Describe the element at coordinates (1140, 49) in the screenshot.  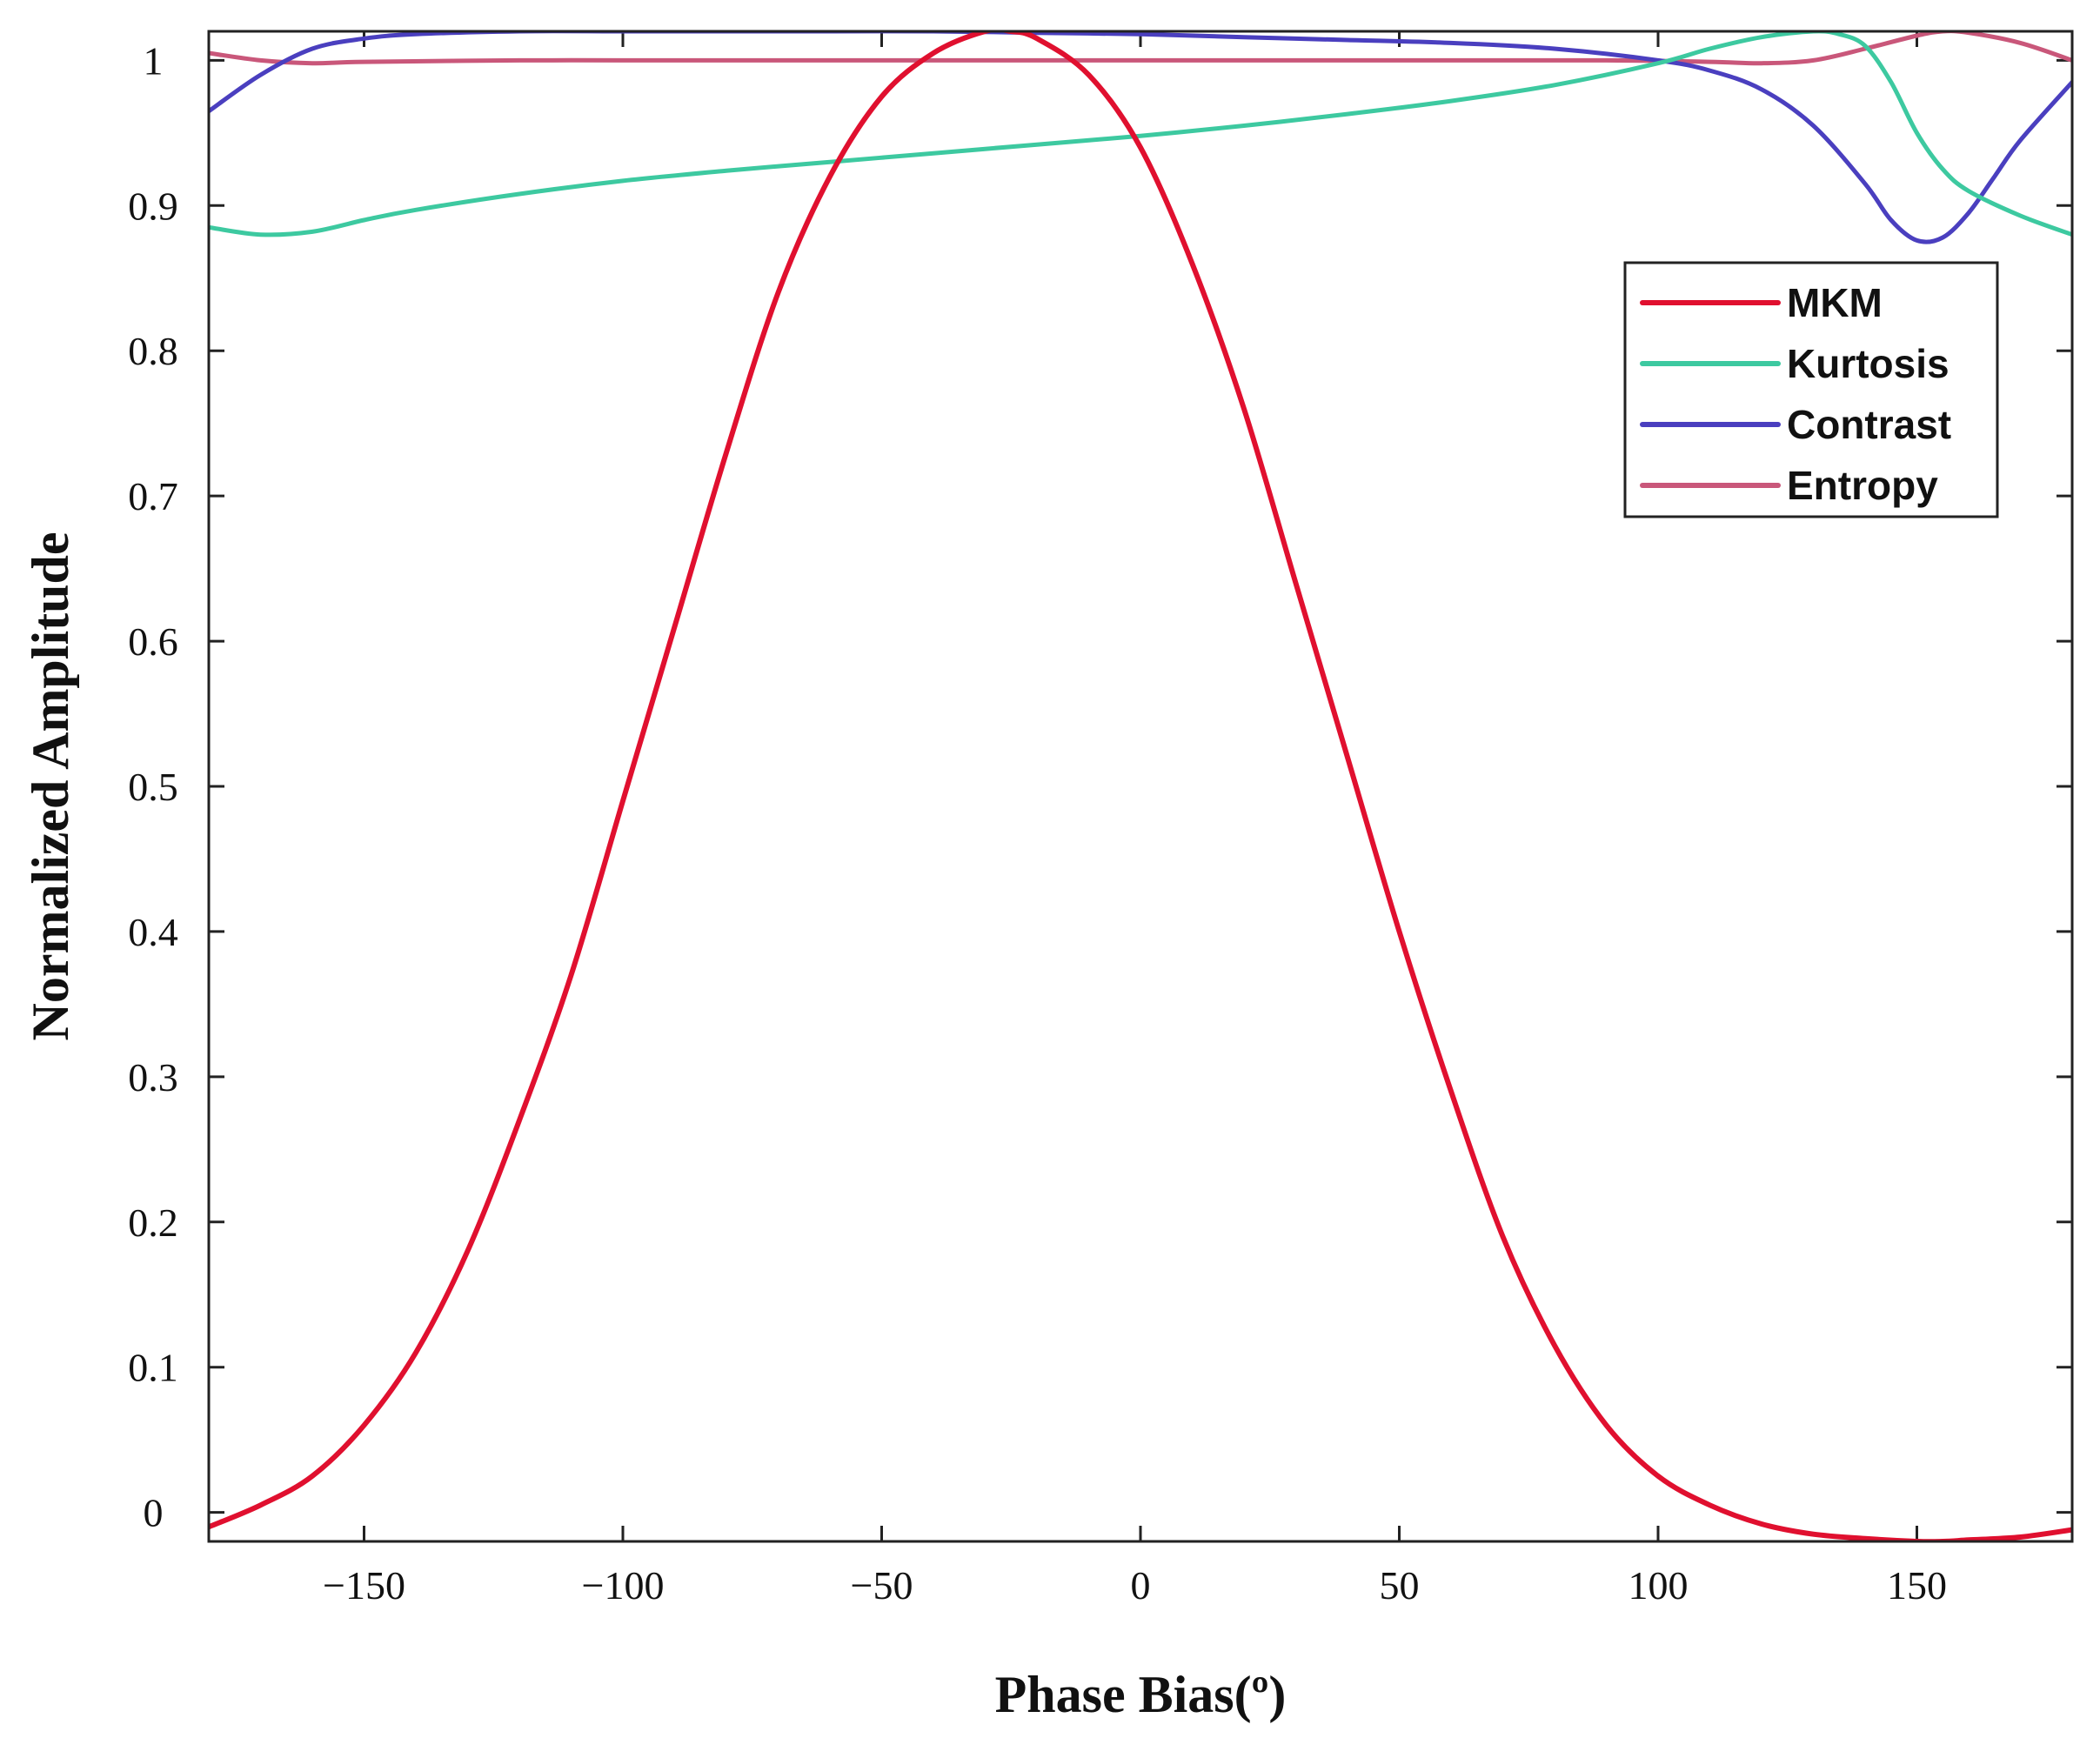
I see `series-line-entropy` at that location.